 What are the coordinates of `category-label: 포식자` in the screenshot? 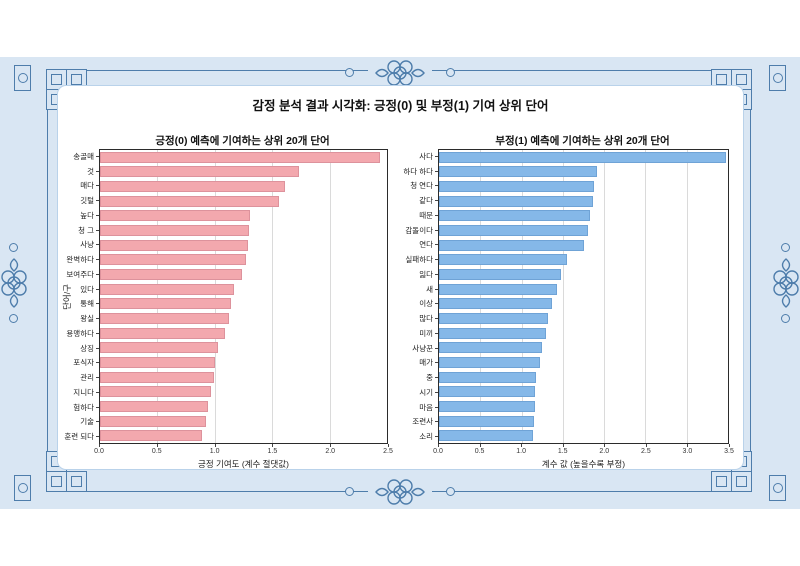 It's located at (81, 363).